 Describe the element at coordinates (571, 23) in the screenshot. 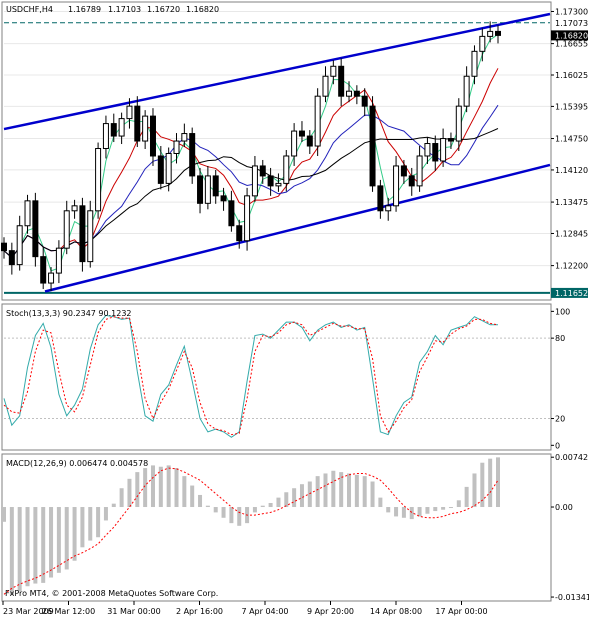

I see `price-tag-label: 1.17073` at that location.